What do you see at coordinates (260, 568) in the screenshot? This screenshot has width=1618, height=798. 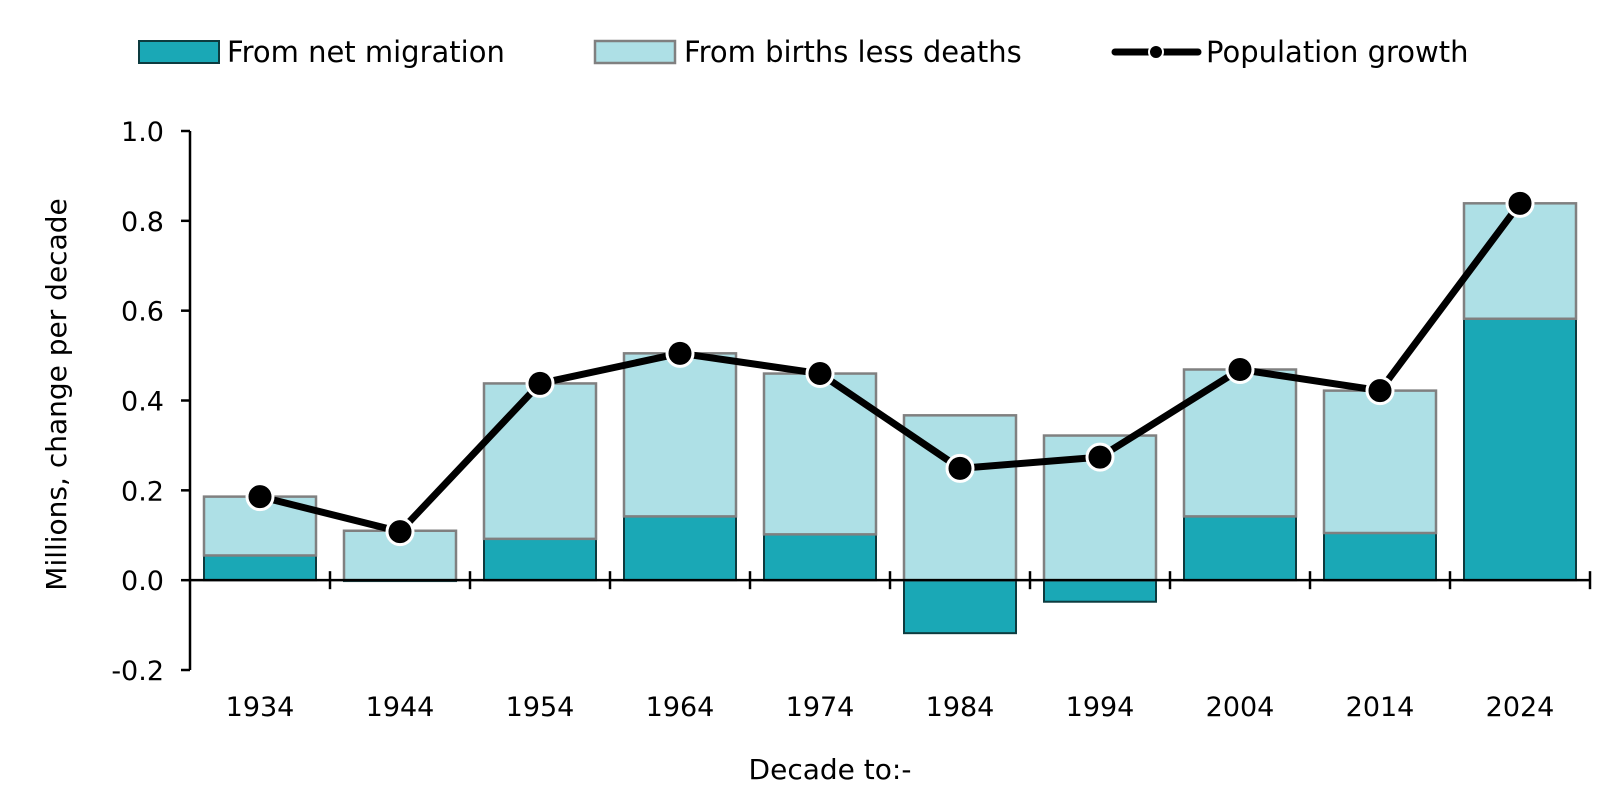 I see `bar-net-migration-1934` at bounding box center [260, 568].